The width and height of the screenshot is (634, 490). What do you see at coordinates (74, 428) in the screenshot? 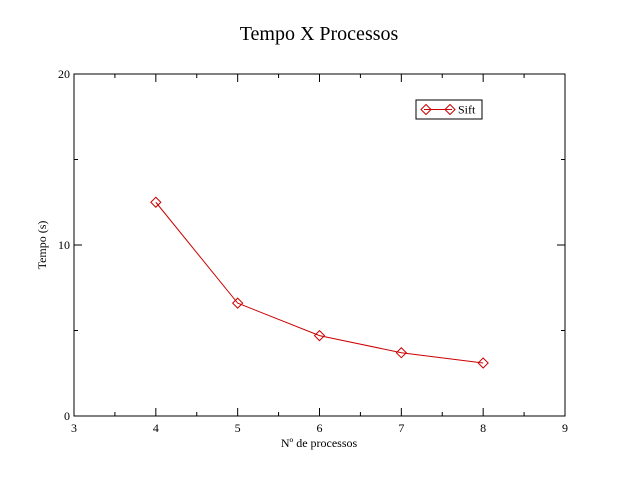
I see `x-tick-label: 3` at bounding box center [74, 428].